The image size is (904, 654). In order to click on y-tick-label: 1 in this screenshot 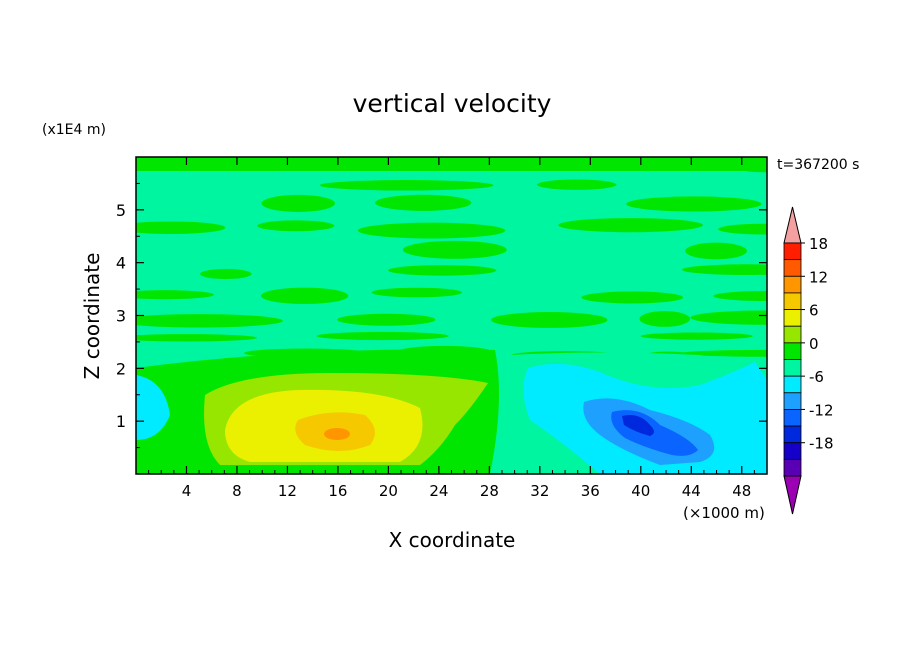, I will do `click(121, 421)`.